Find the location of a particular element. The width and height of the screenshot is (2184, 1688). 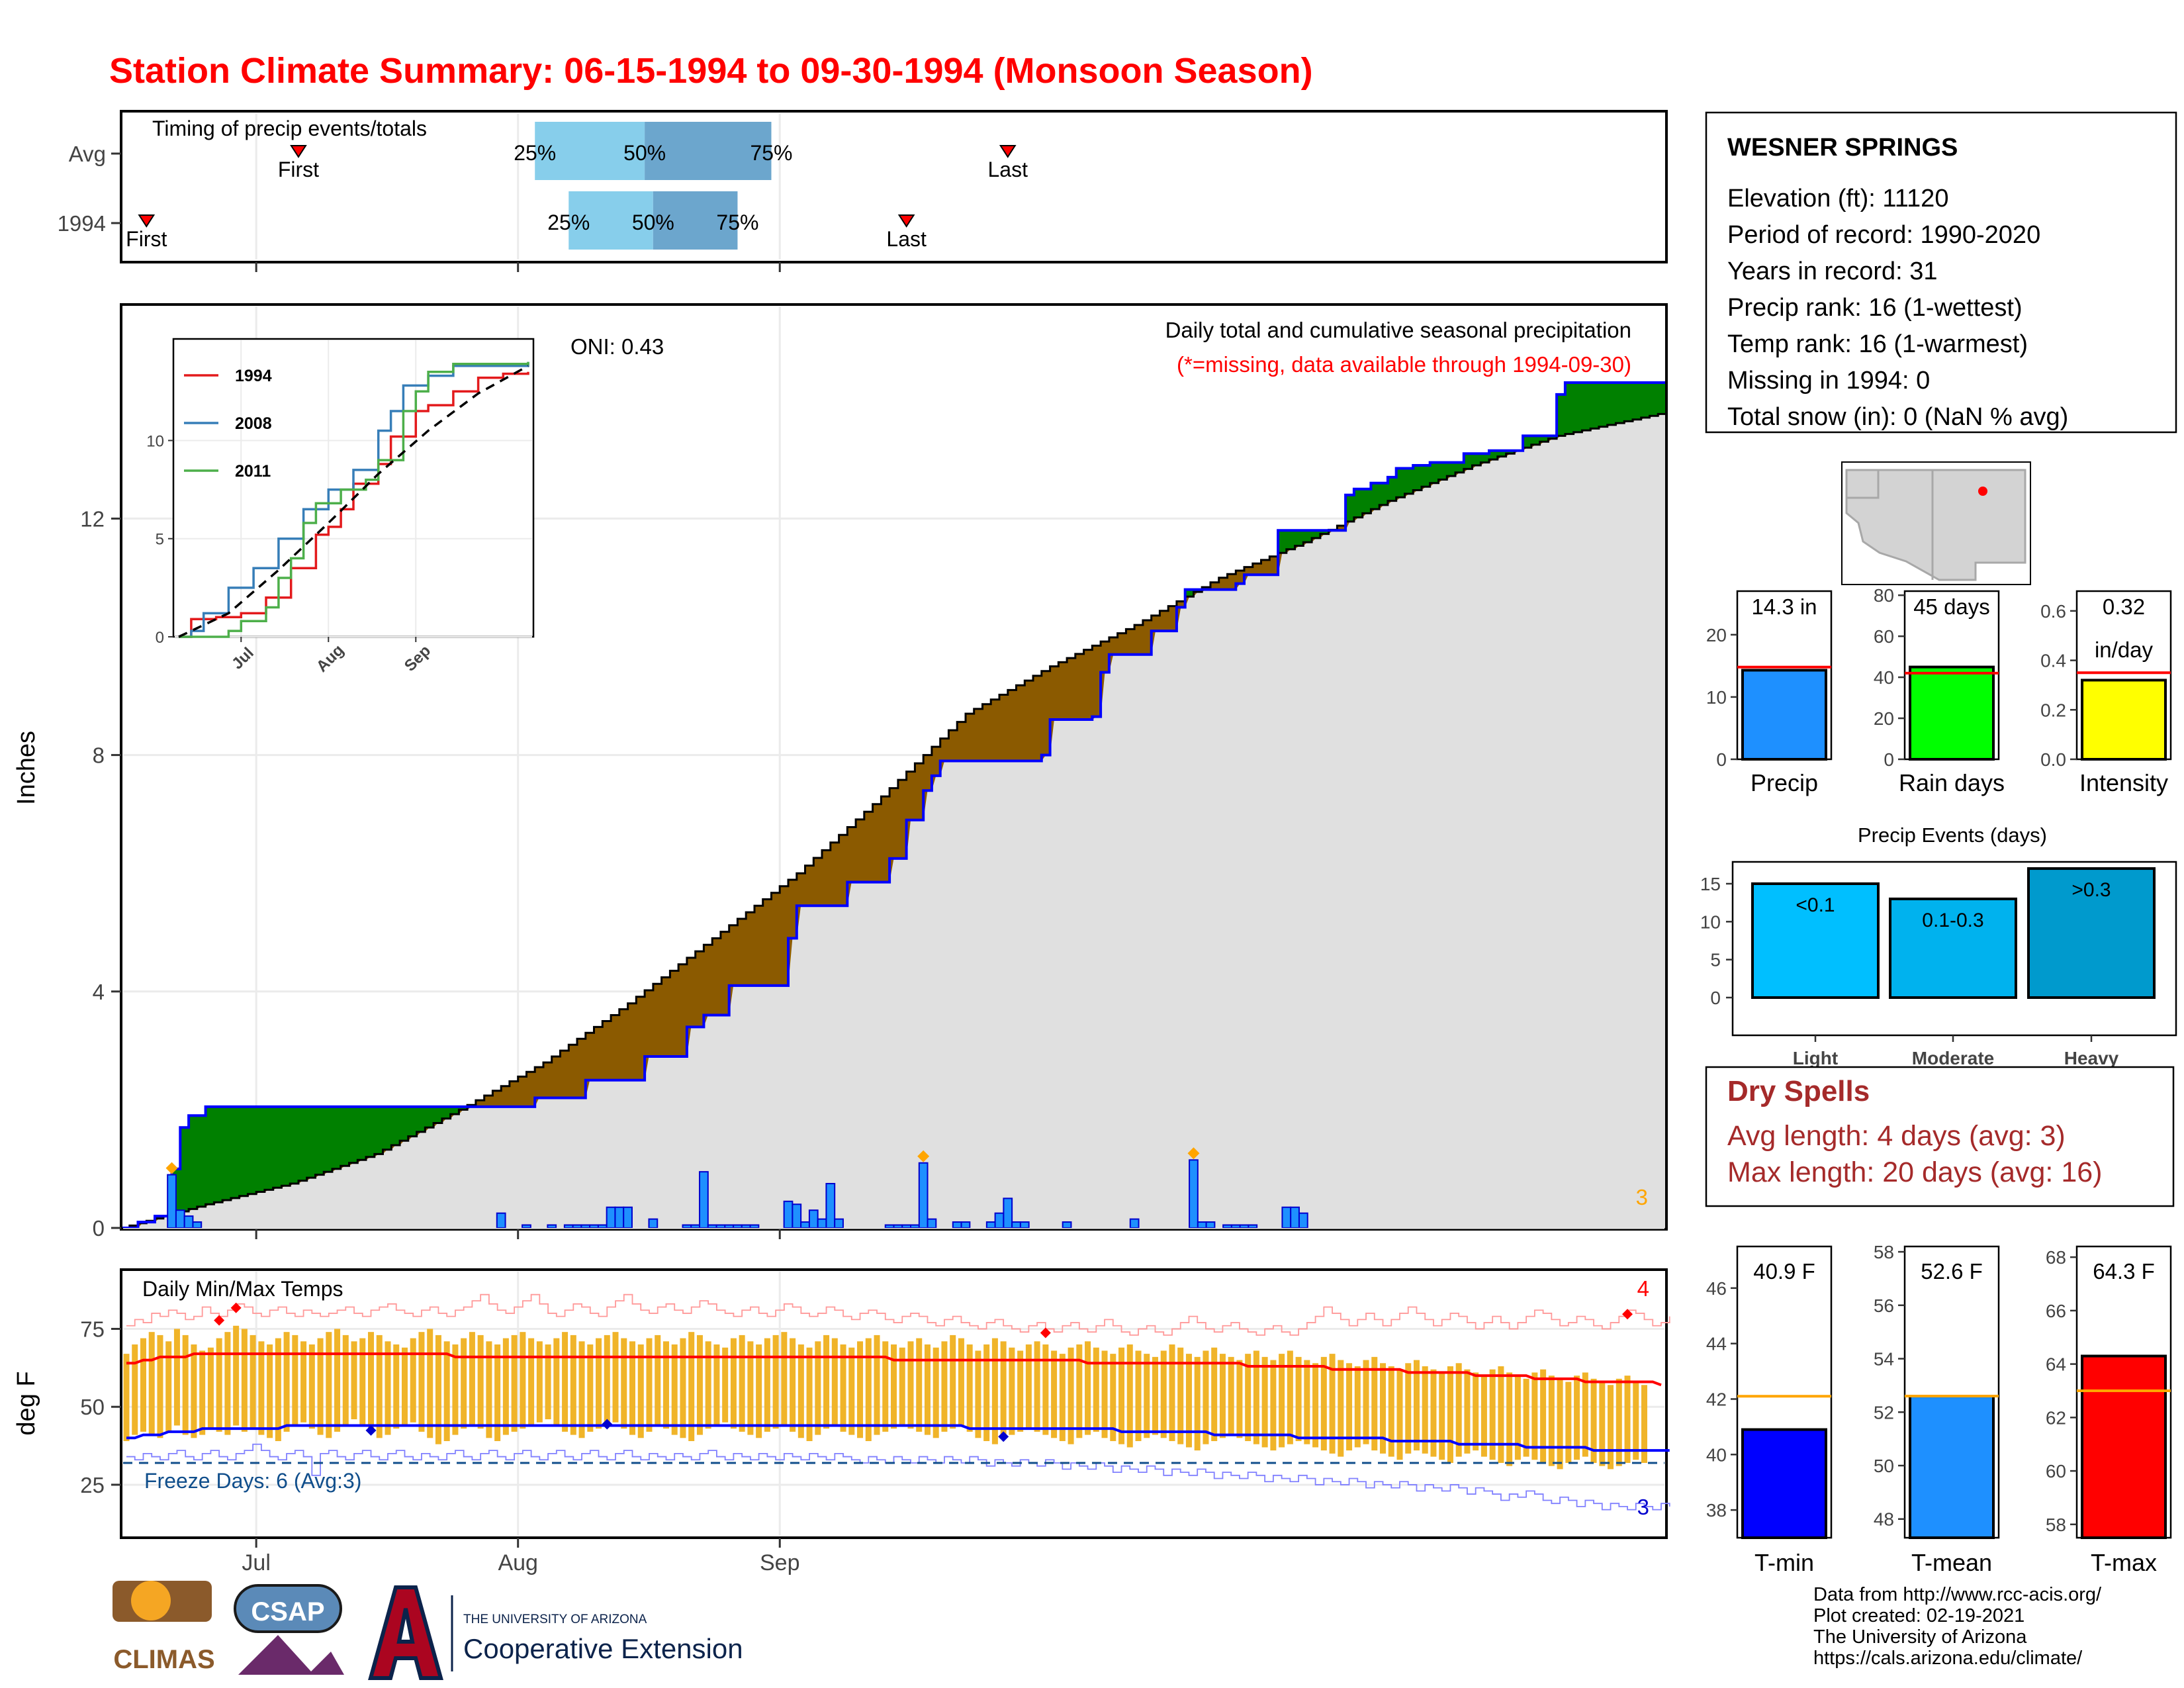

events-y-tick-label: 0 is located at coordinates (1715, 998).